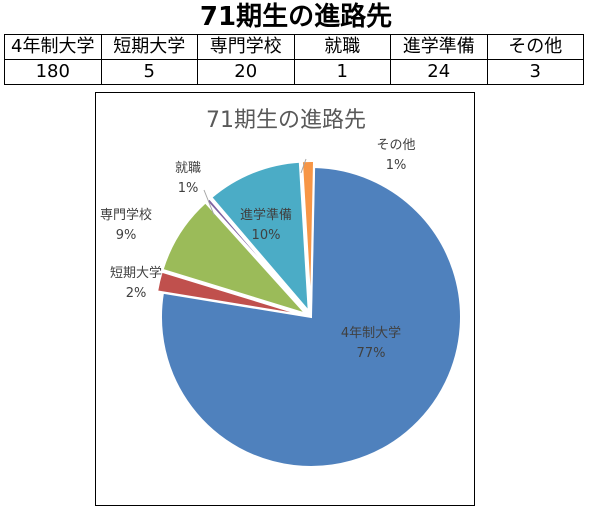 Image resolution: width=592 pixels, height=514 pixels. Describe the element at coordinates (149, 47) in the screenshot. I see `table-header-cell: 短期大学` at that location.